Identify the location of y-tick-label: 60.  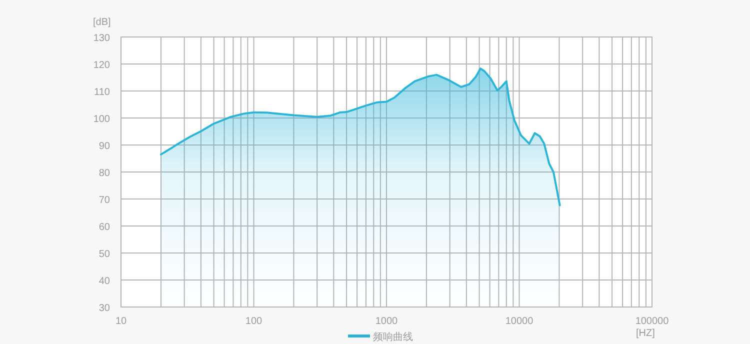
(104, 227).